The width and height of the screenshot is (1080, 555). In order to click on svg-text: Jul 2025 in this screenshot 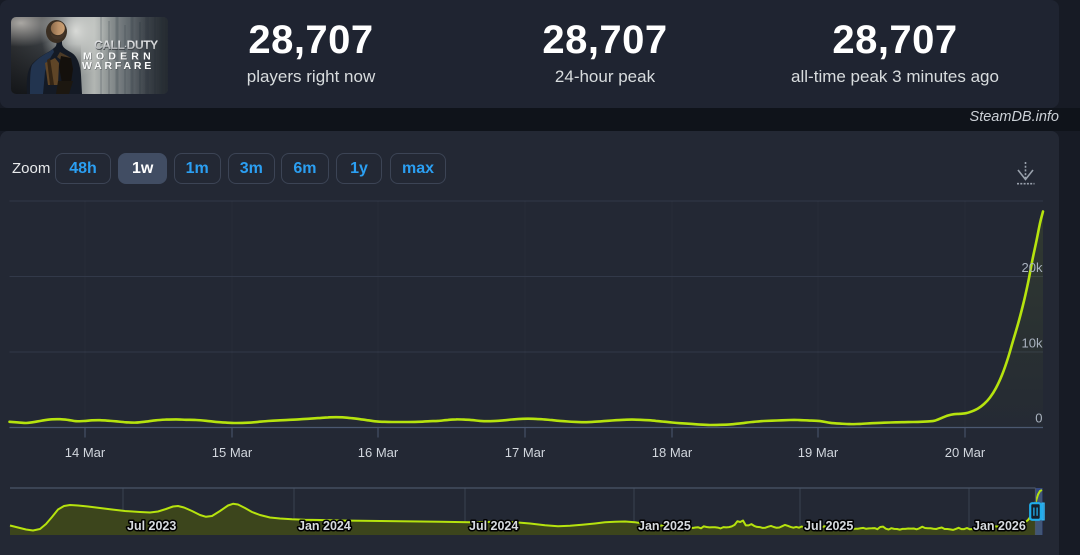, I will do `click(828, 526)`.